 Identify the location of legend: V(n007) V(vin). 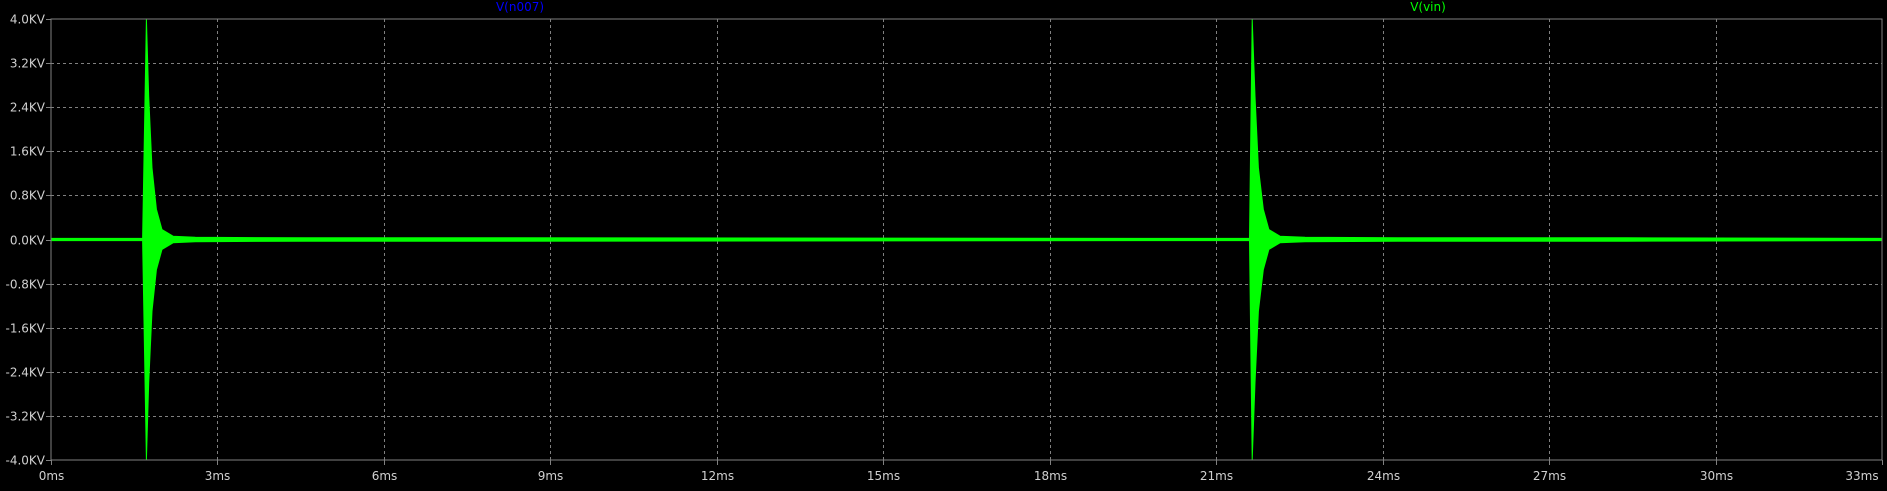
(971, 7).